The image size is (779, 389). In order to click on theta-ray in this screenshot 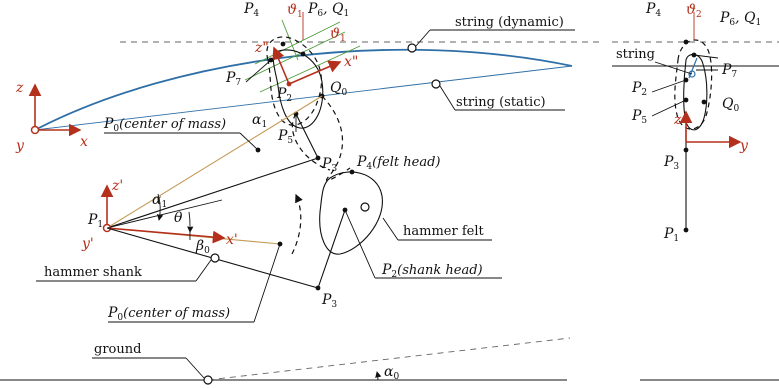, I will do `click(164, 214)`.